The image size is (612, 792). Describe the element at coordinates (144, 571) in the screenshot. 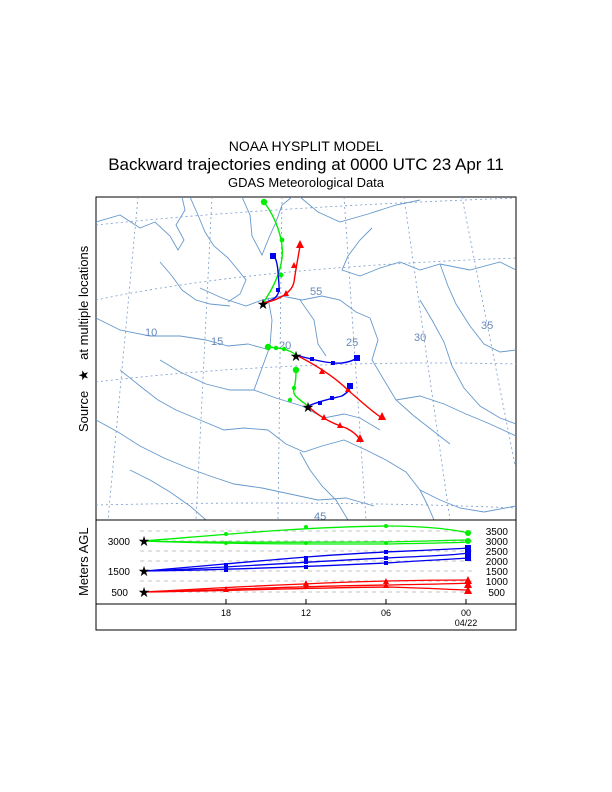

I see `profile-star-1500: ★` at that location.